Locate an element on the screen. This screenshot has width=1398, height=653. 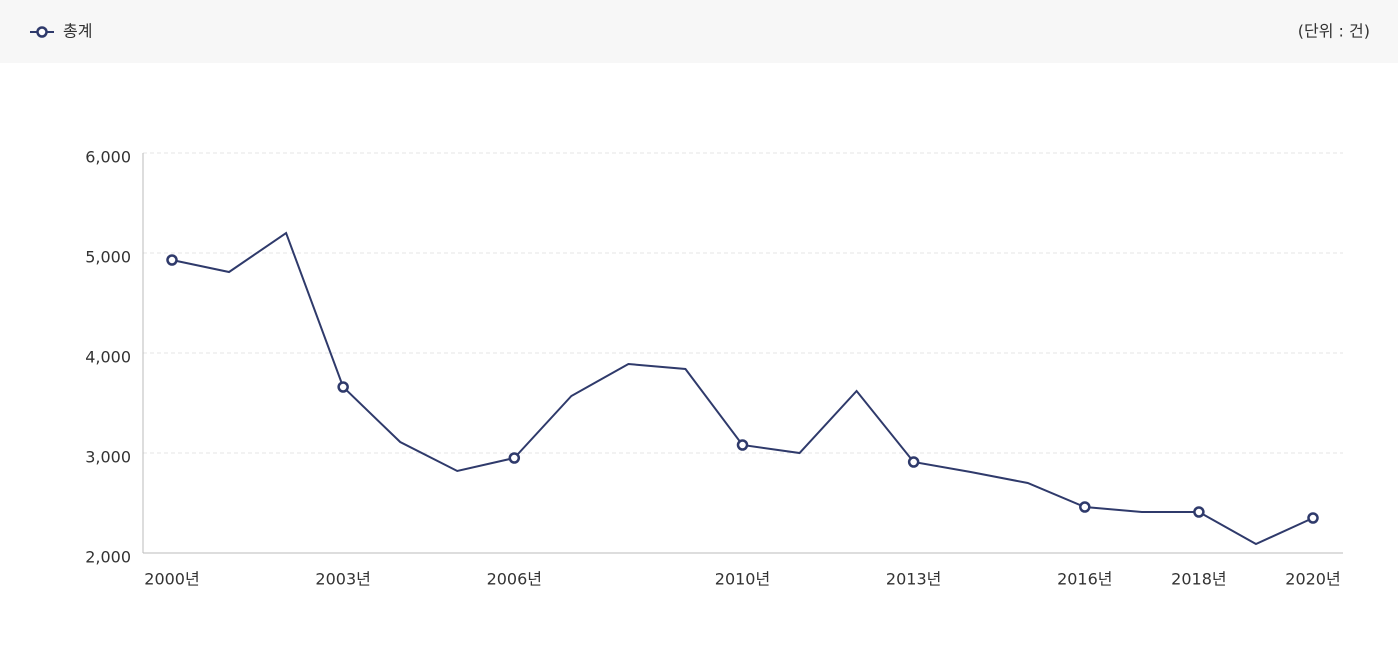
unit-label: (단위 : 건) is located at coordinates (1334, 31).